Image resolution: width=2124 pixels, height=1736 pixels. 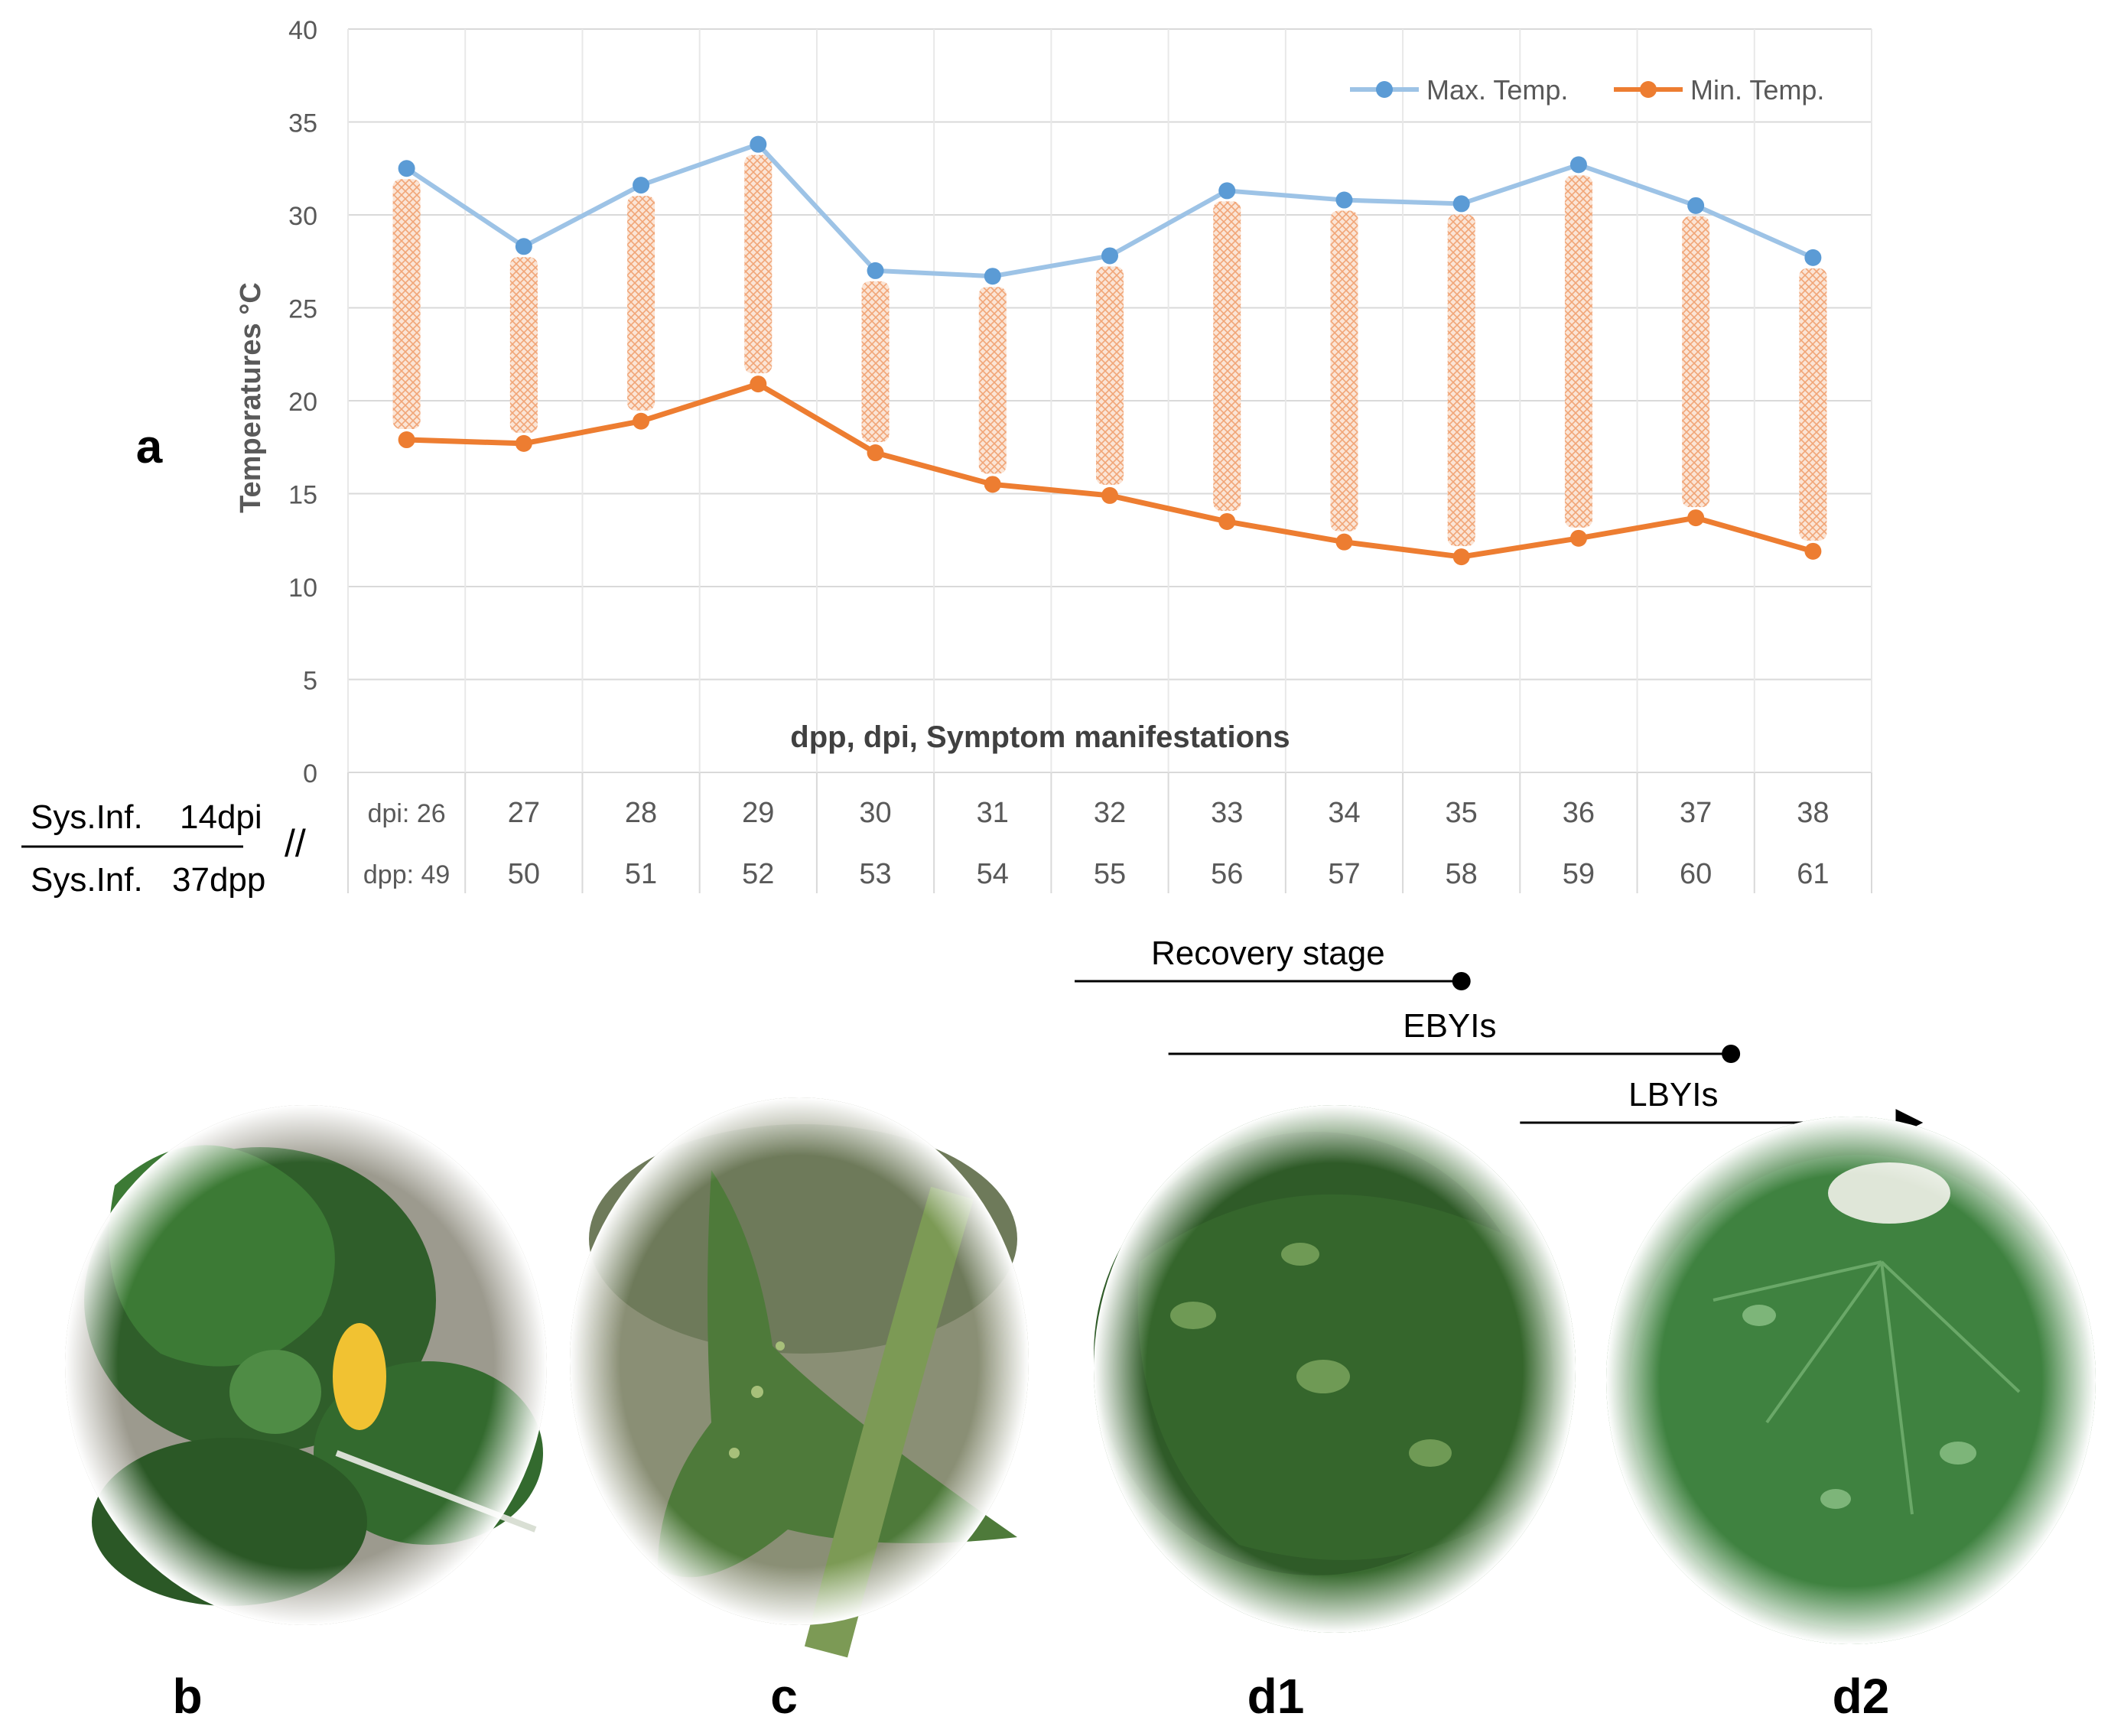 I want to click on photo-d1, so click(x=1335, y=1369).